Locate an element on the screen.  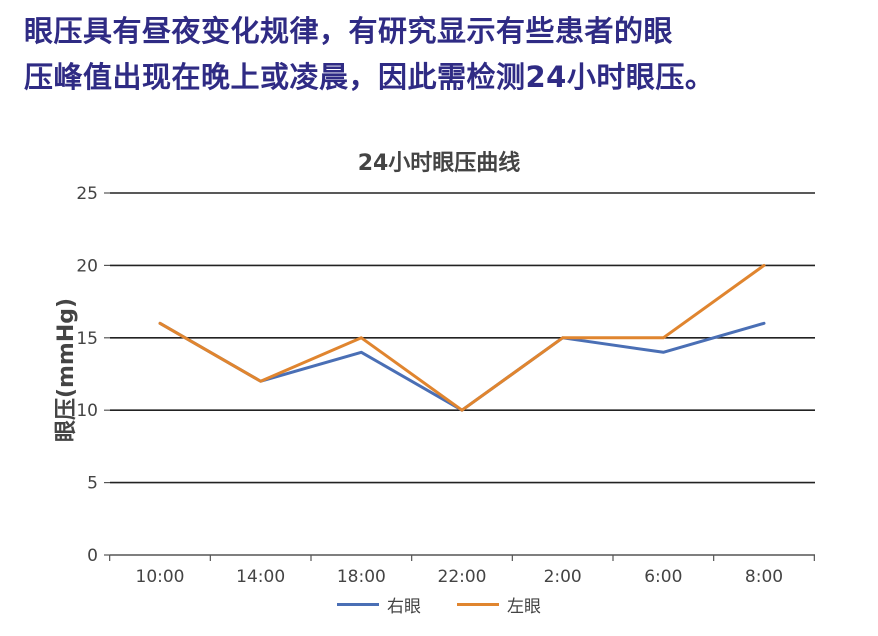
legend-item-0: 右眼 is located at coordinates (379, 604).